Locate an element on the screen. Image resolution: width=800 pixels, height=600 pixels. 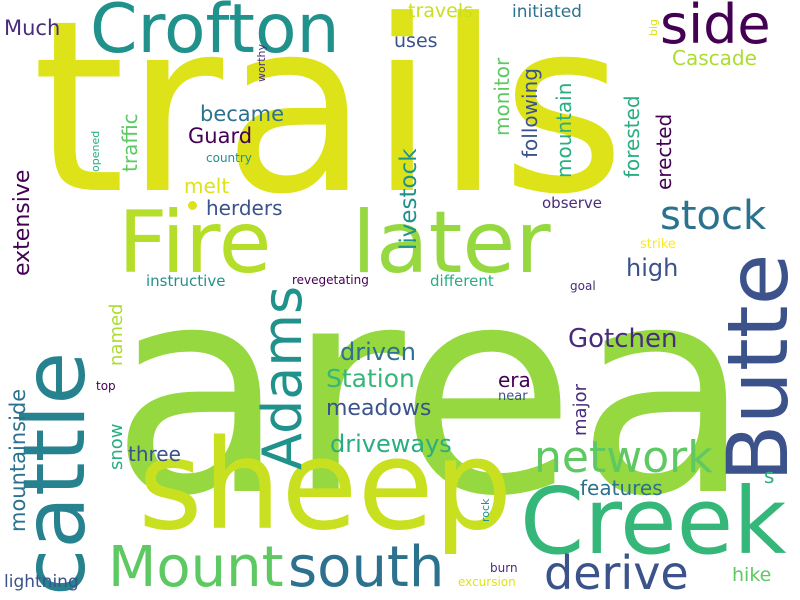
word-cascade: Cascade is located at coordinates (714, 58).